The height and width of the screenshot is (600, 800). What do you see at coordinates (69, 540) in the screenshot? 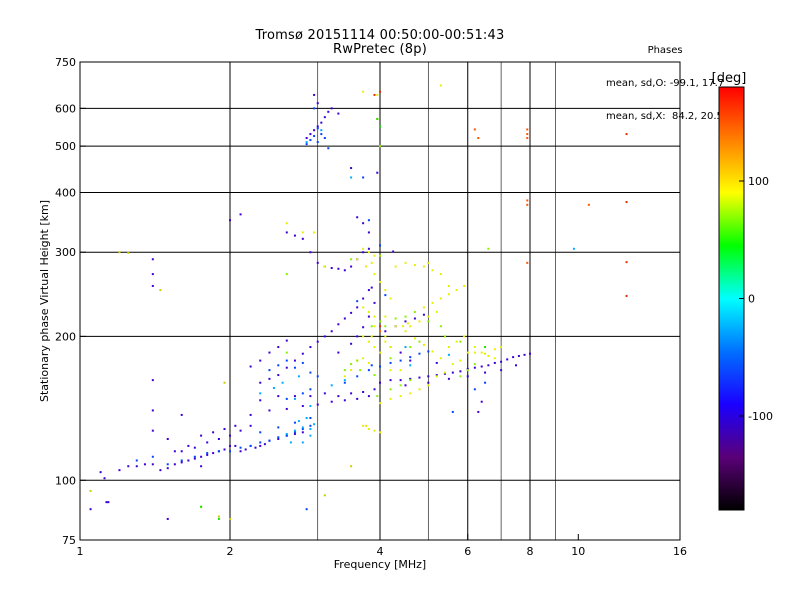
I see `y-tick-label: 75` at bounding box center [69, 540].